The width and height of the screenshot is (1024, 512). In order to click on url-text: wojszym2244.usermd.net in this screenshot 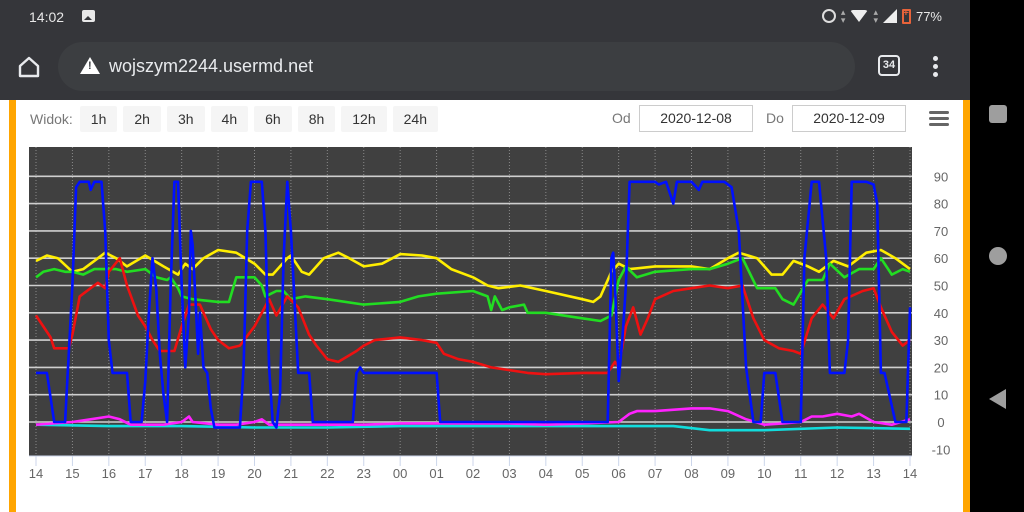, I will do `click(211, 66)`.